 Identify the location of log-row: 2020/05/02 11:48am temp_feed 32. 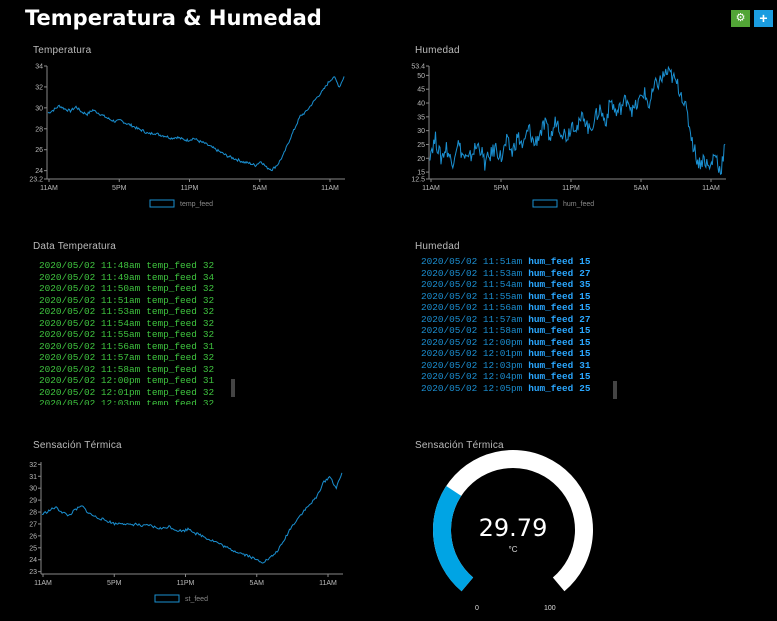
(134, 266).